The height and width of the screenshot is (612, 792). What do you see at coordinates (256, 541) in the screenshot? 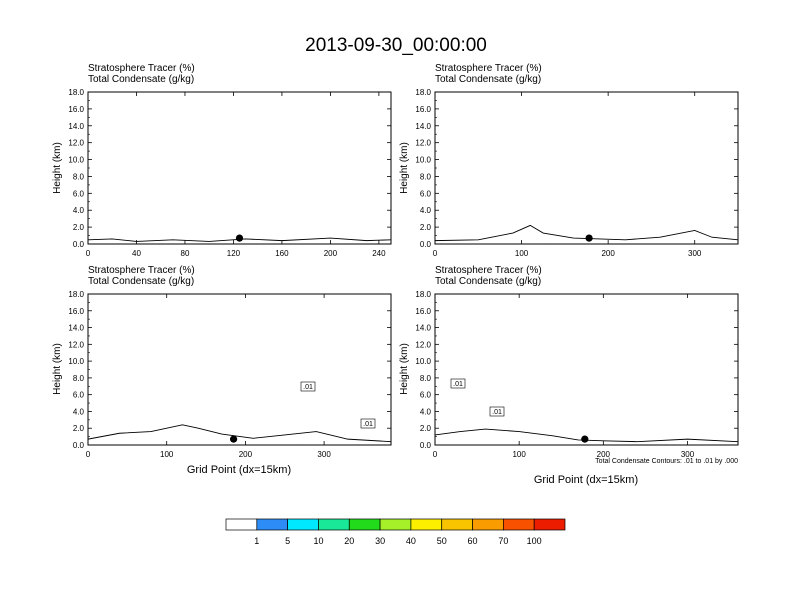
I see `colorbar-label: 1` at bounding box center [256, 541].